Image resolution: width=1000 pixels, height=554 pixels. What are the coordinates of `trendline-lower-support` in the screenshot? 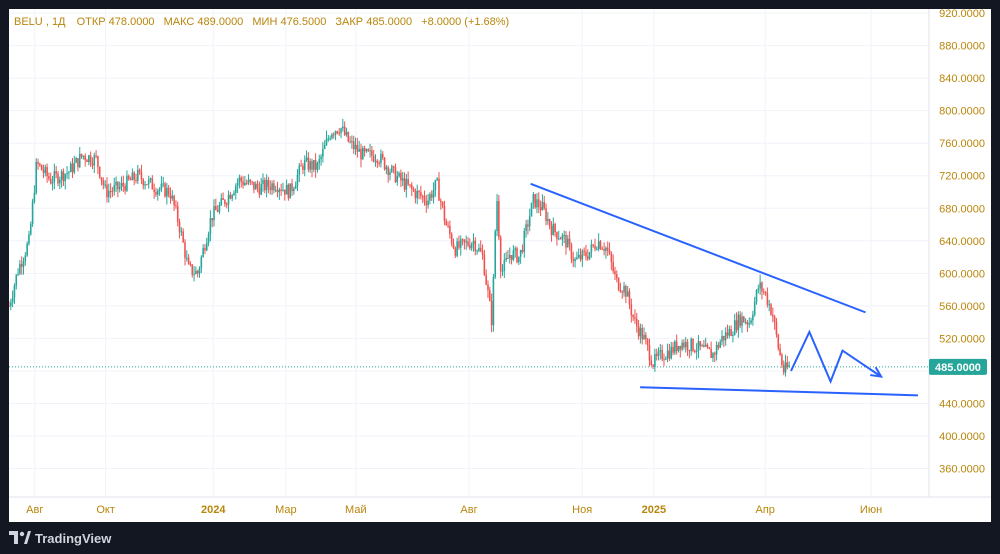 It's located at (779, 391).